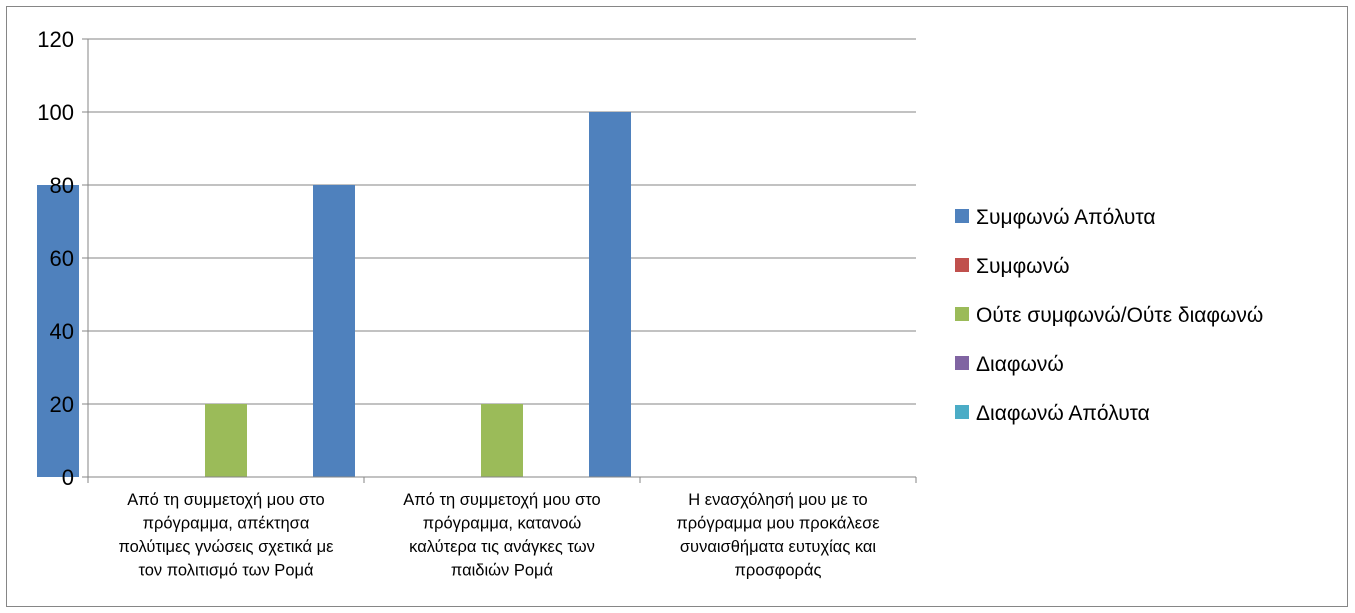 Image resolution: width=1355 pixels, height=613 pixels. Describe the element at coordinates (68, 477) in the screenshot. I see `y-tick-label: 0` at that location.